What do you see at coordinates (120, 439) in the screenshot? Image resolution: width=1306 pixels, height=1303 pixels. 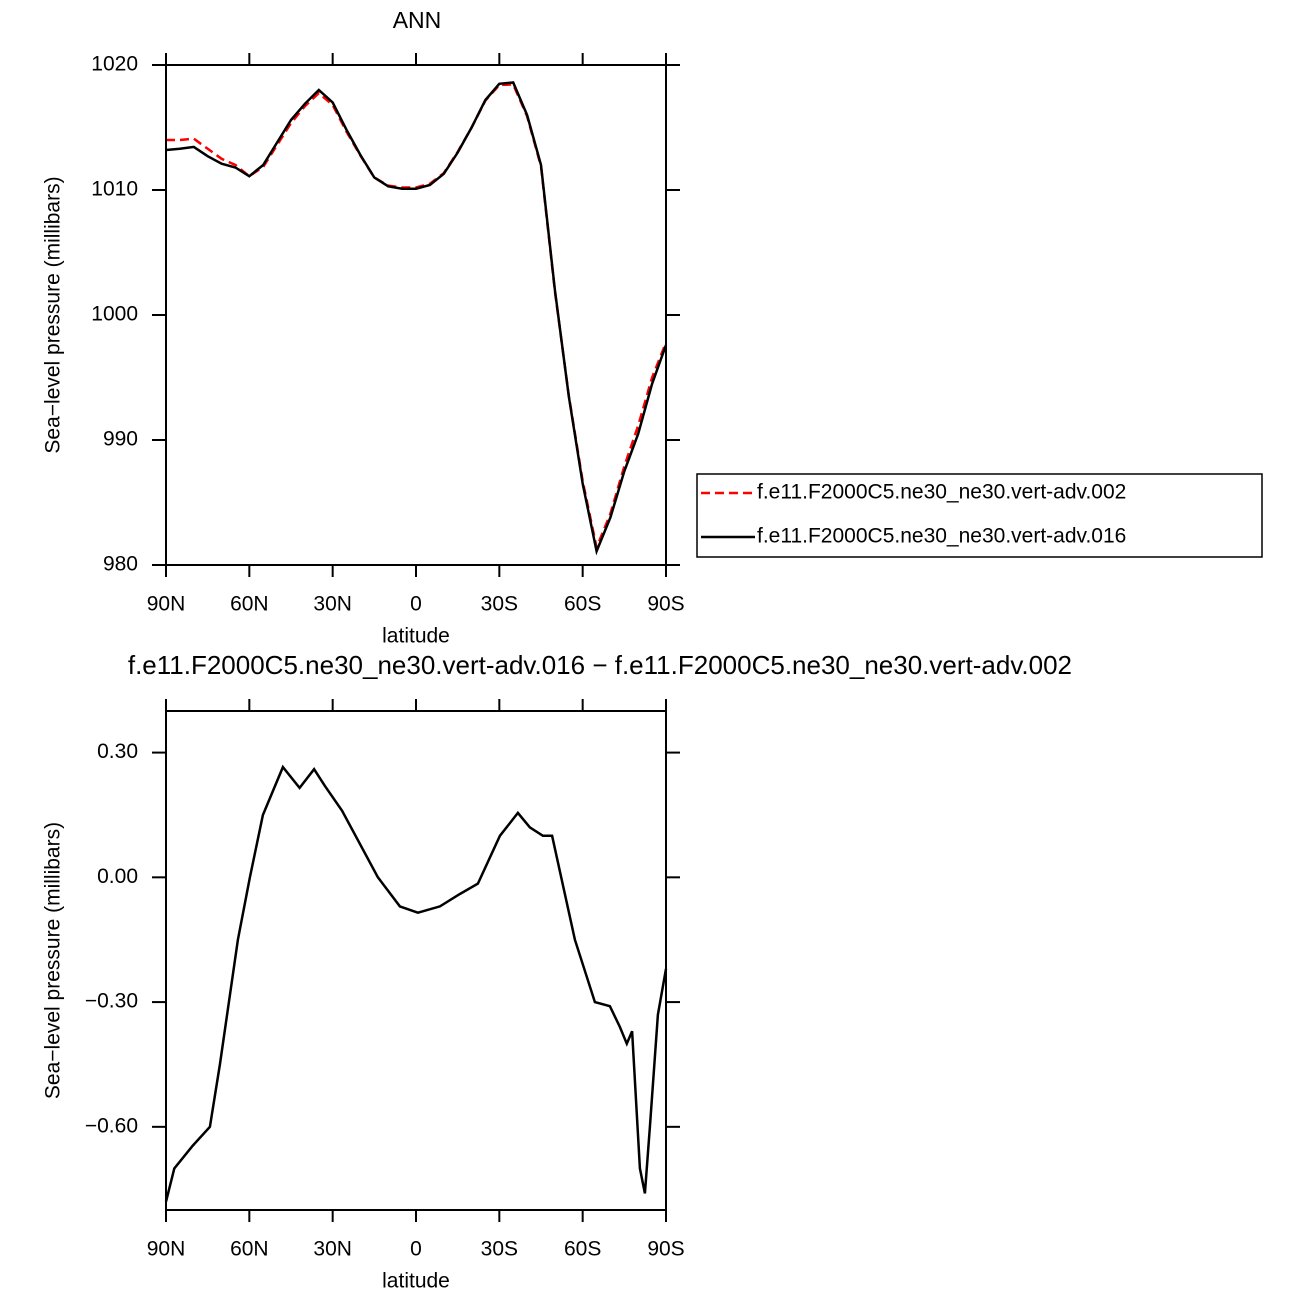 I see `y-tick-label: 990` at bounding box center [120, 439].